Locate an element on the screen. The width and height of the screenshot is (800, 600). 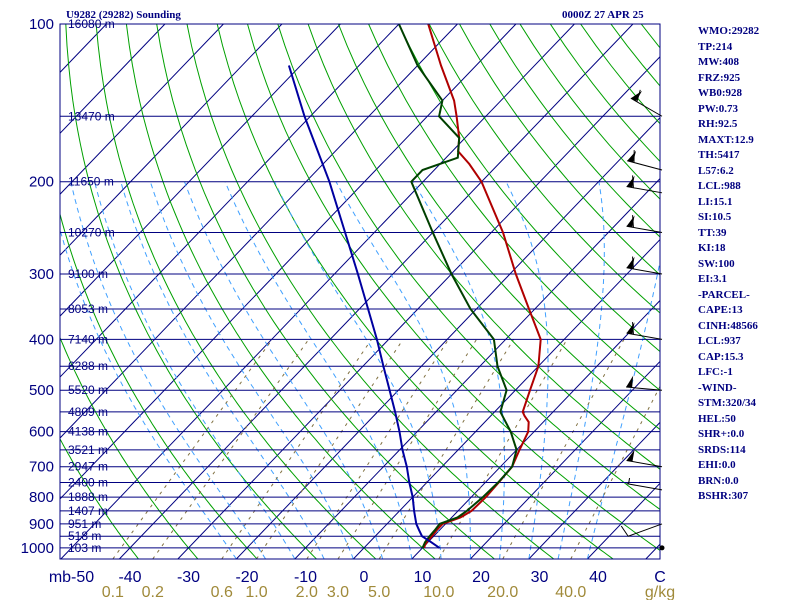
pressure-tick-label: 800 is located at coordinates (41, 497).